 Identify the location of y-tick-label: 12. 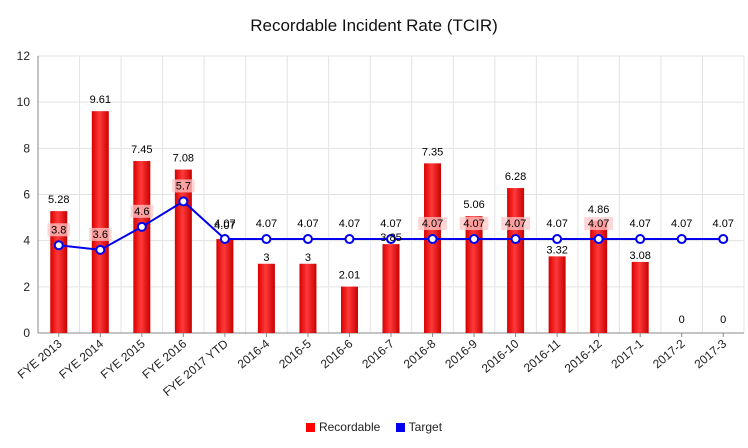
(24, 56).